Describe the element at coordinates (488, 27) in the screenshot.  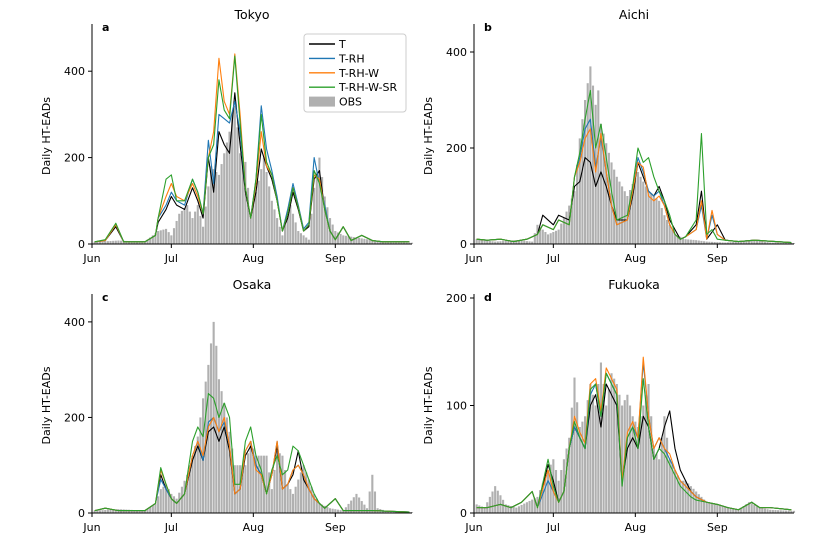
I see `panel-letter: b` at that location.